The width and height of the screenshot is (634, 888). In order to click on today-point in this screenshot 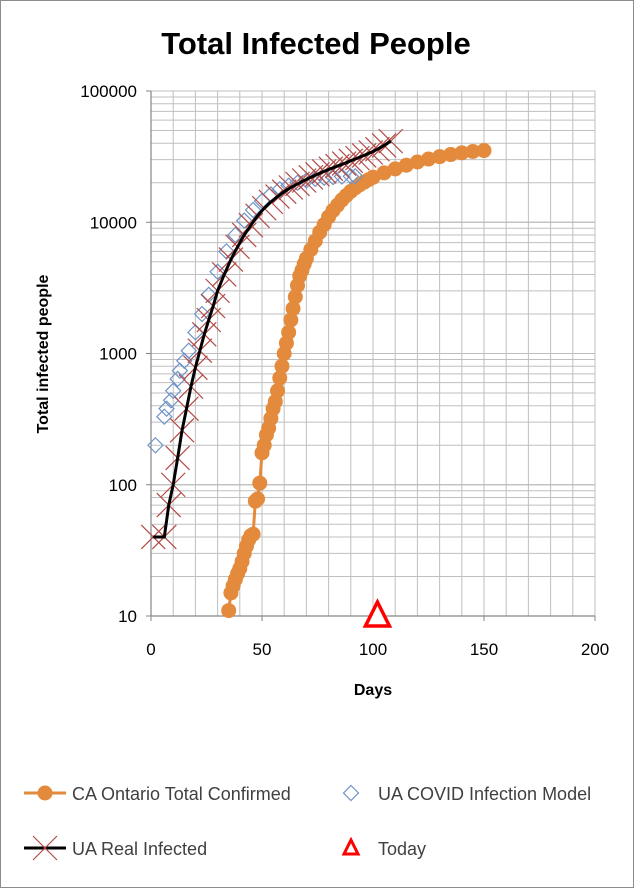, I will do `click(377, 613)`.